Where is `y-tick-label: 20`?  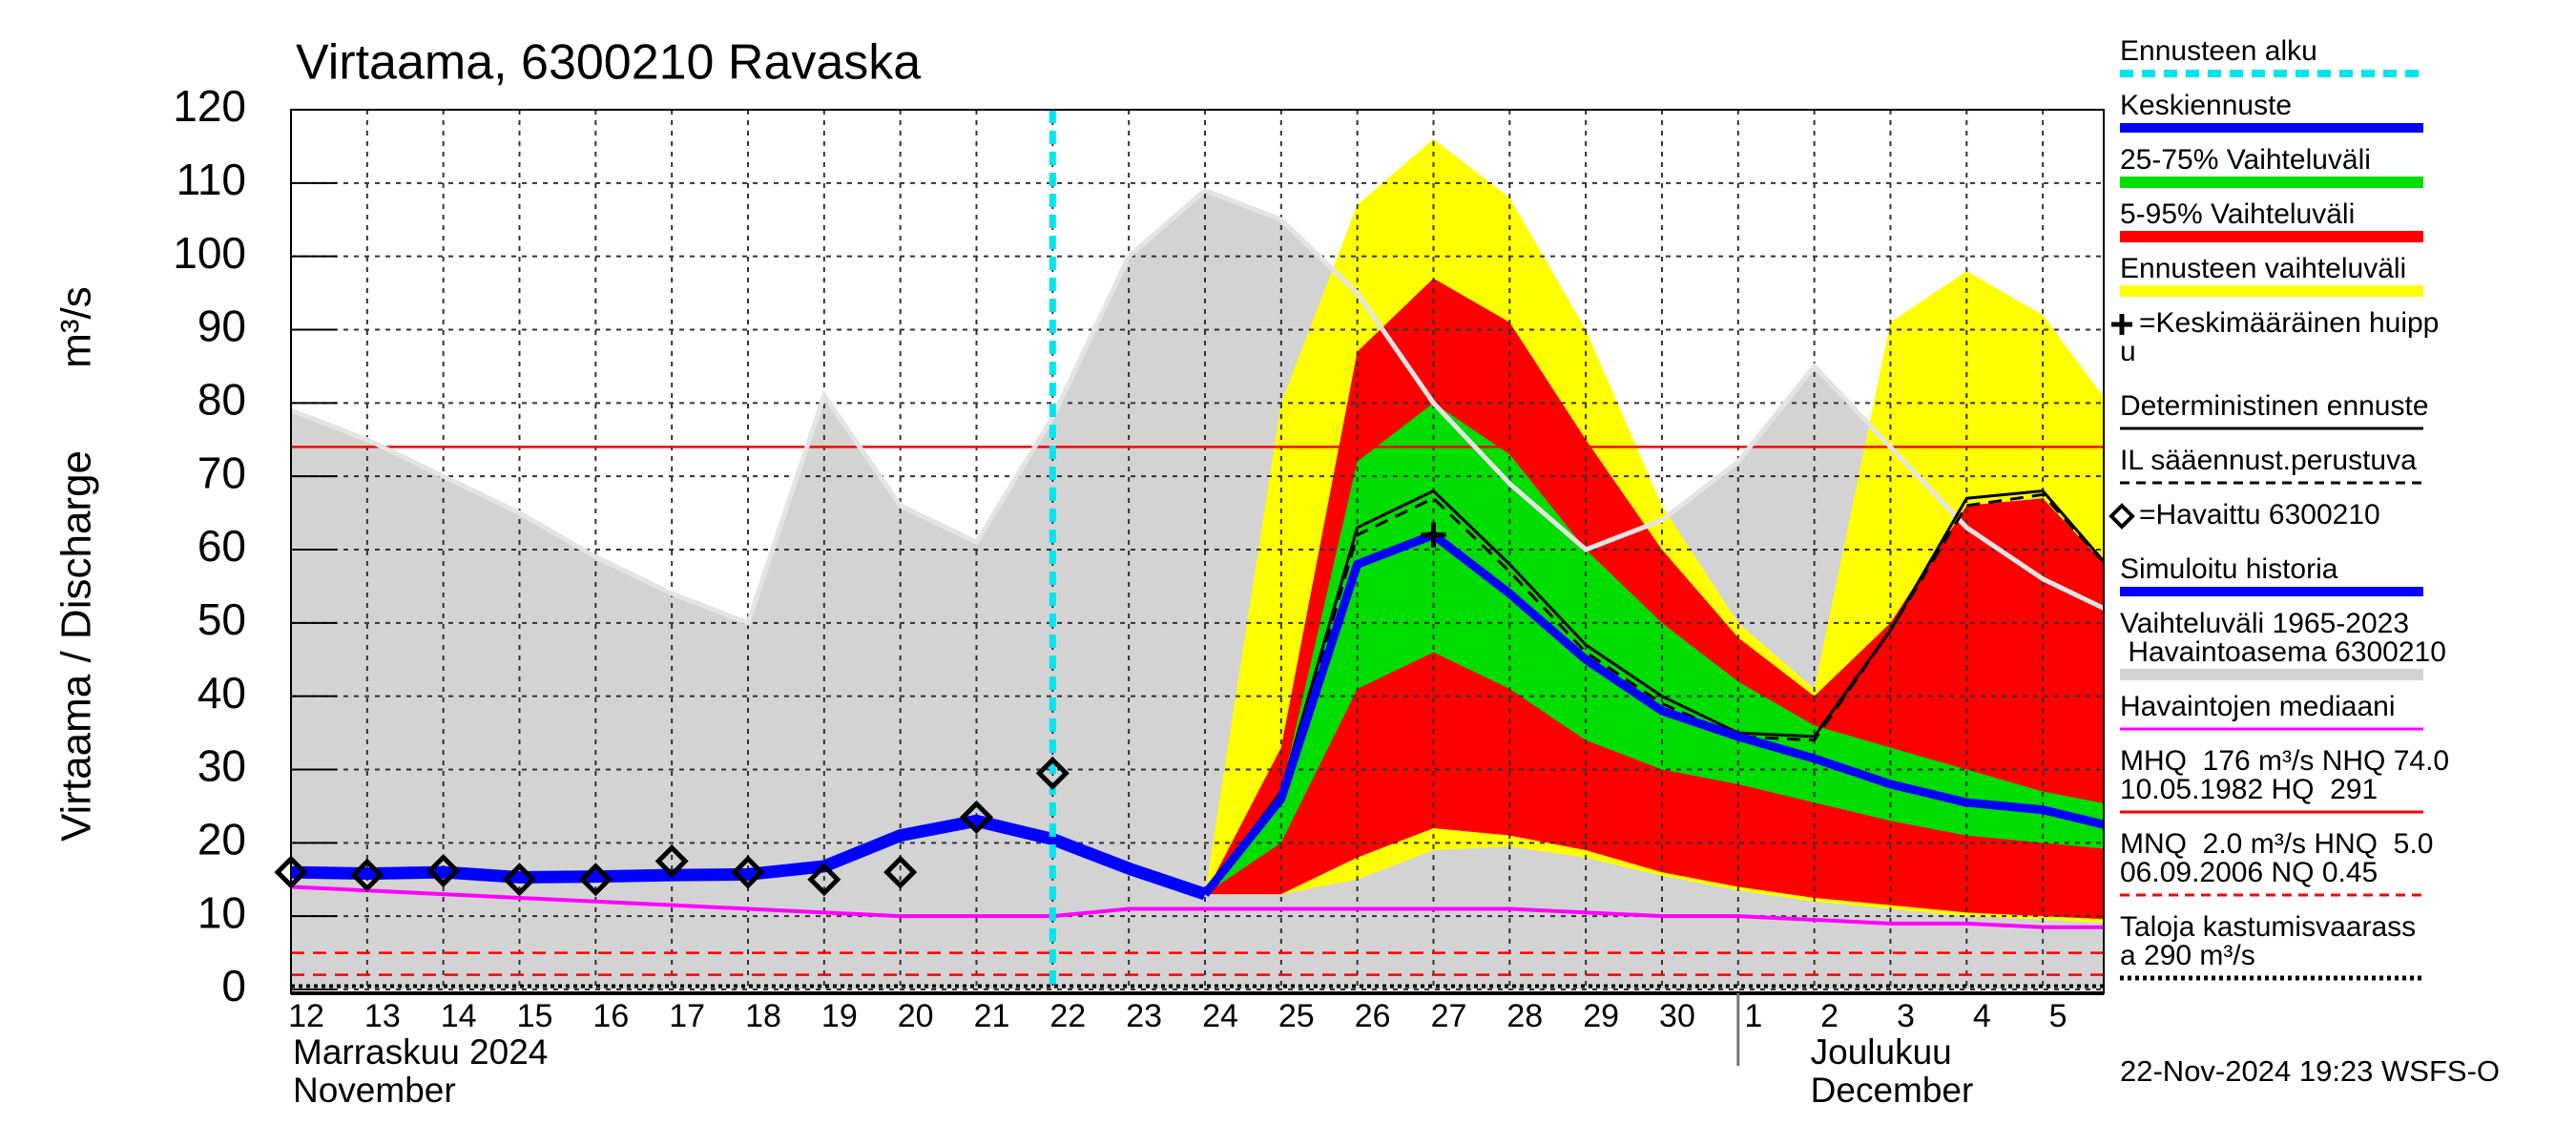
y-tick-label: 20 is located at coordinates (221, 839).